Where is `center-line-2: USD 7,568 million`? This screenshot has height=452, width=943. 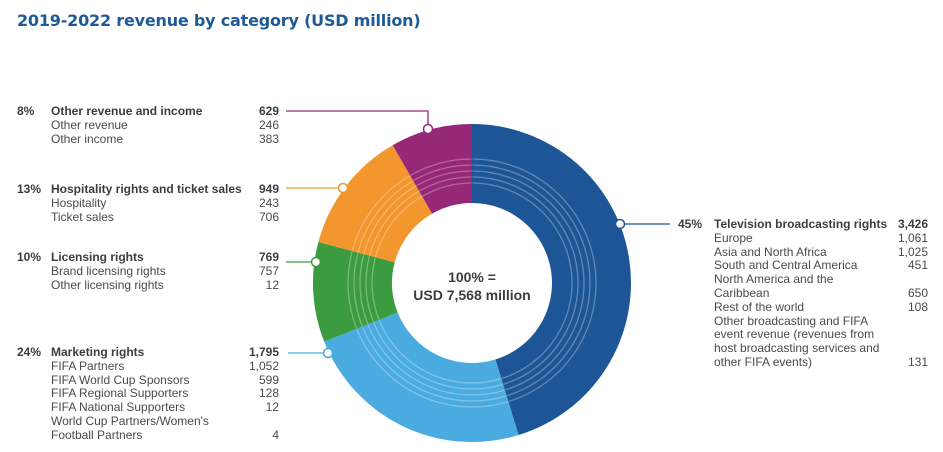
center-line-2: USD 7,568 million is located at coordinates (472, 295).